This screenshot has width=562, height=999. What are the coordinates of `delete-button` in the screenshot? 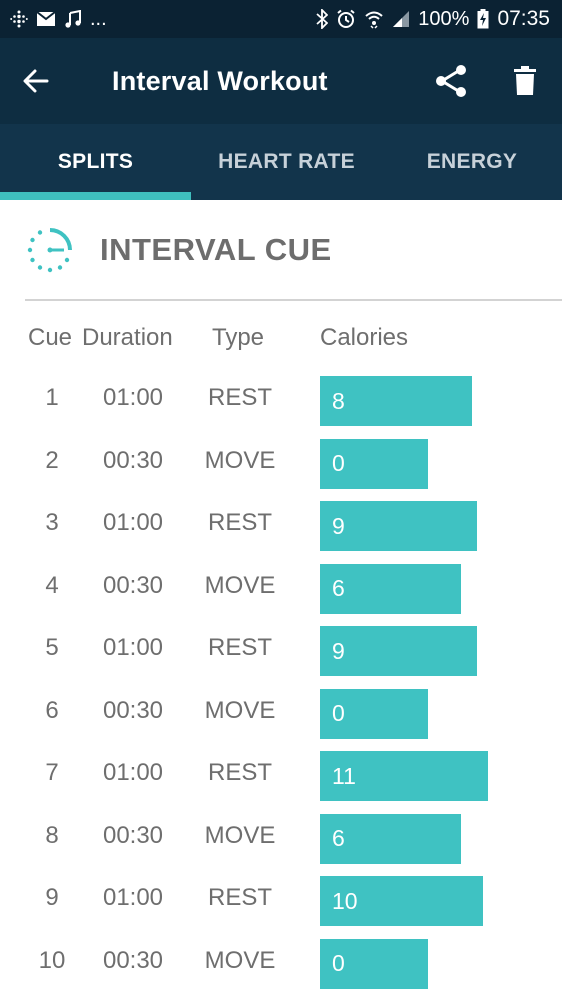 It's located at (525, 81).